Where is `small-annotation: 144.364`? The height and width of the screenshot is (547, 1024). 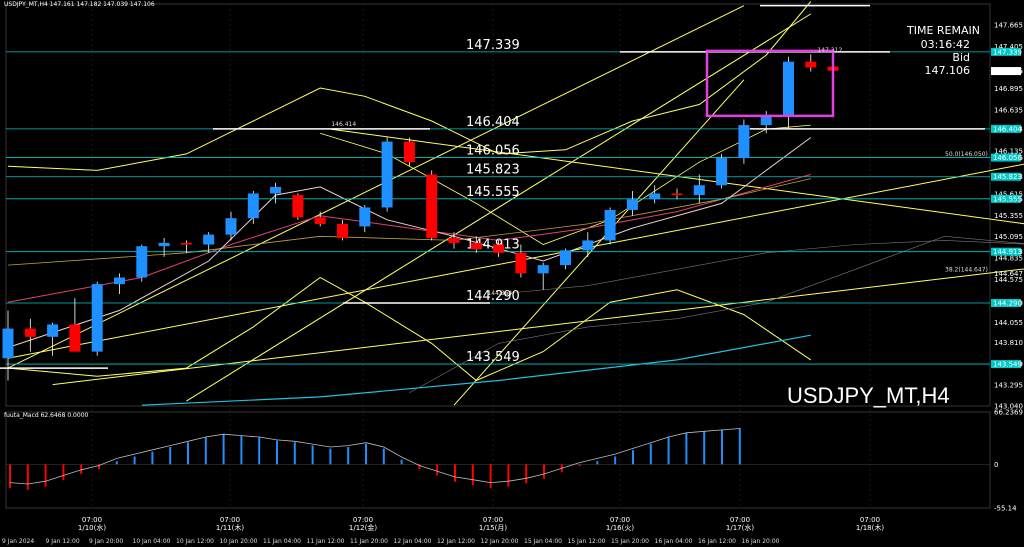
small-annotation: 144.364 is located at coordinates (499, 293).